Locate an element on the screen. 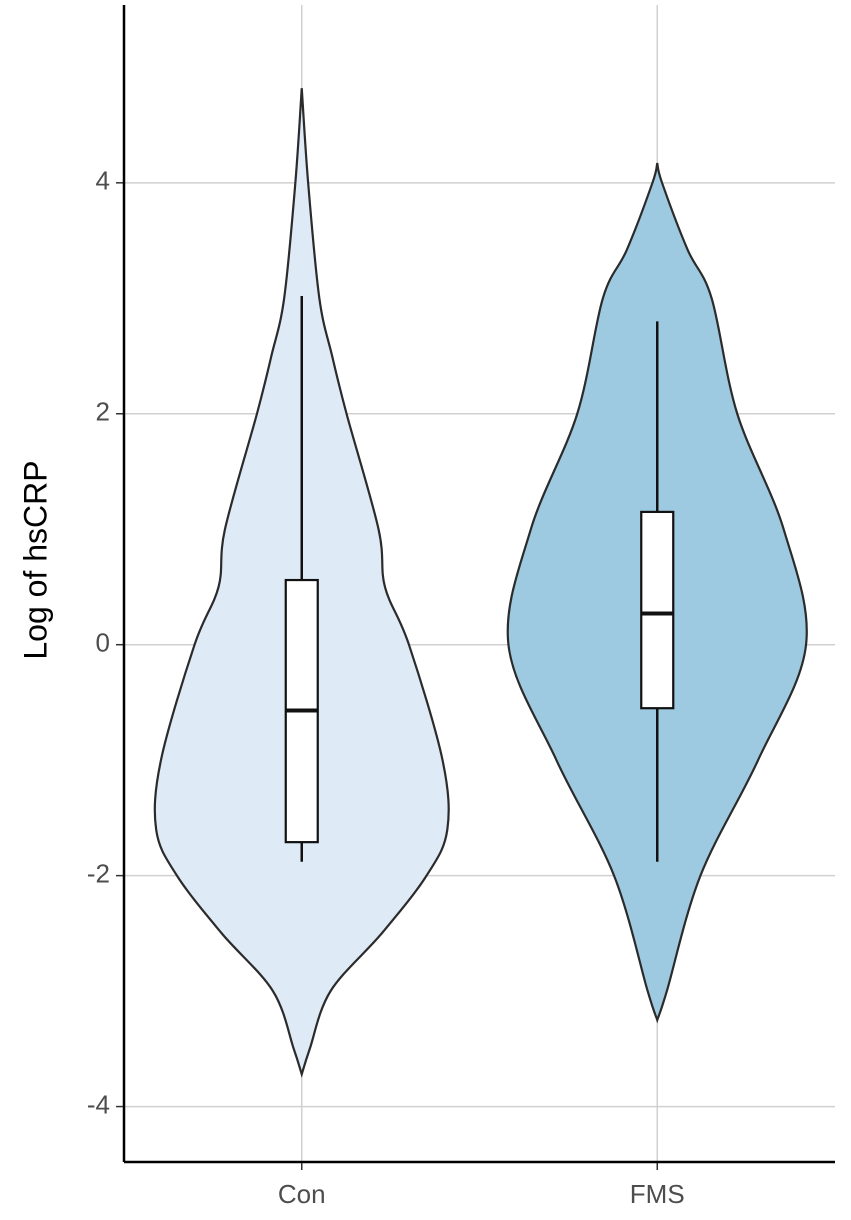 The image size is (851, 1220). y-tick-label: 4 is located at coordinates (103, 181).